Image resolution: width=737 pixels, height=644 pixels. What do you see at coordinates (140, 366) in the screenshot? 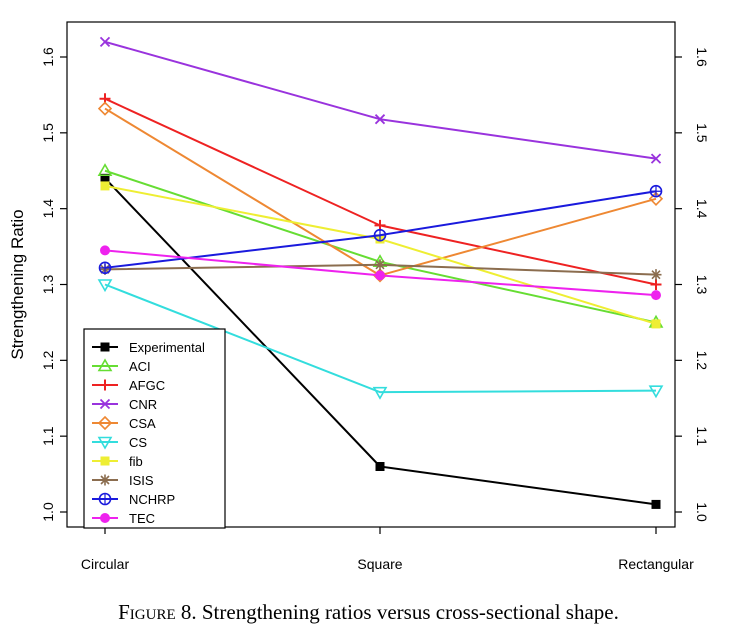
I see `legend-label: ACI` at bounding box center [140, 366].